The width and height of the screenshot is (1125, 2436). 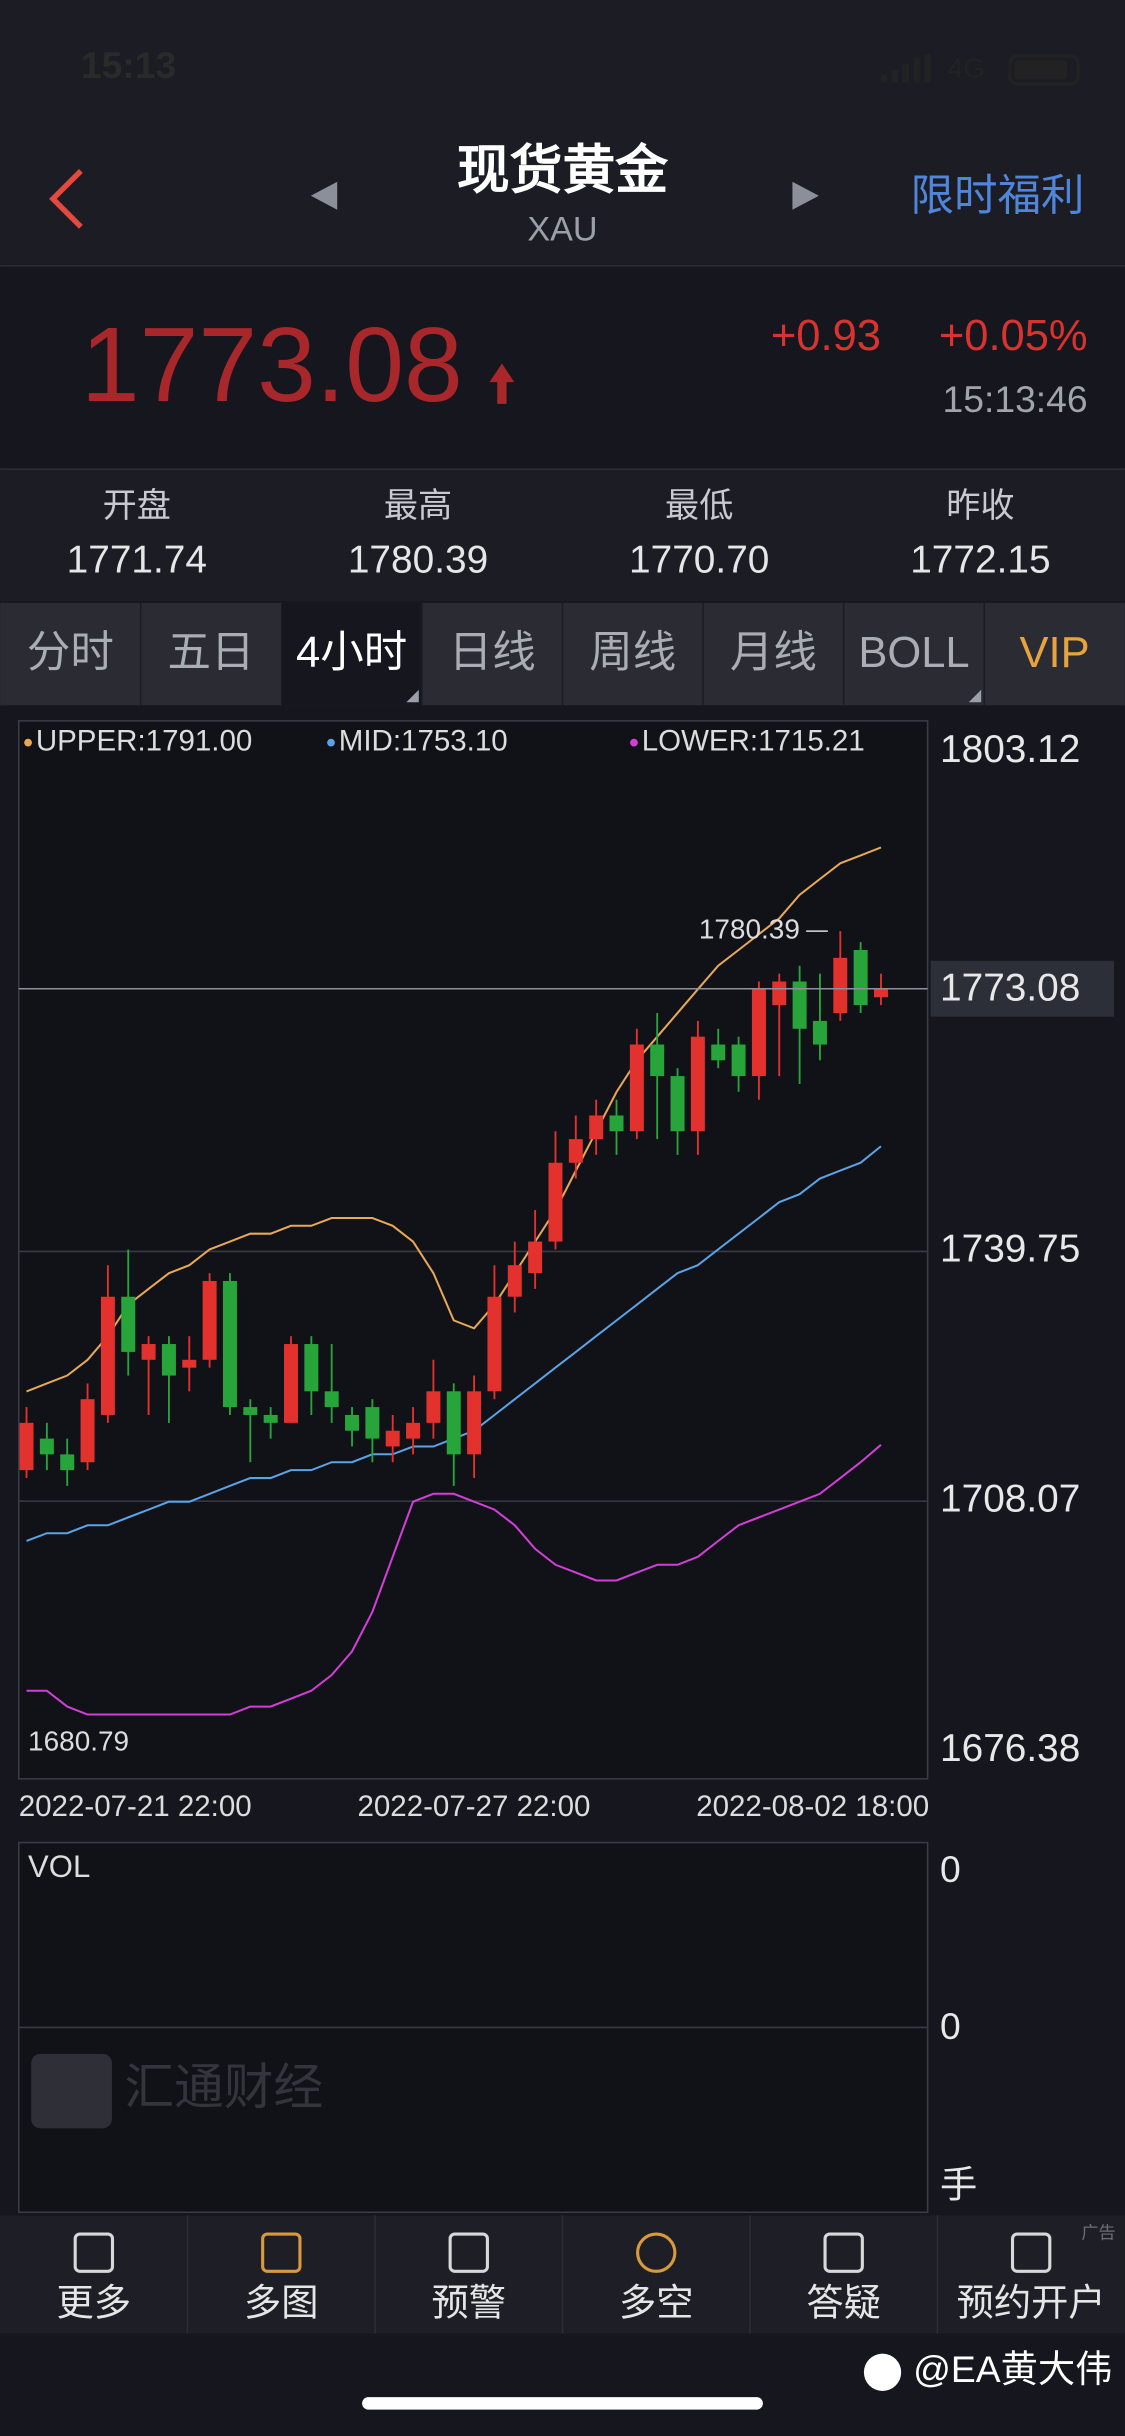 I want to click on volume-title: VOL, so click(x=59, y=1866).